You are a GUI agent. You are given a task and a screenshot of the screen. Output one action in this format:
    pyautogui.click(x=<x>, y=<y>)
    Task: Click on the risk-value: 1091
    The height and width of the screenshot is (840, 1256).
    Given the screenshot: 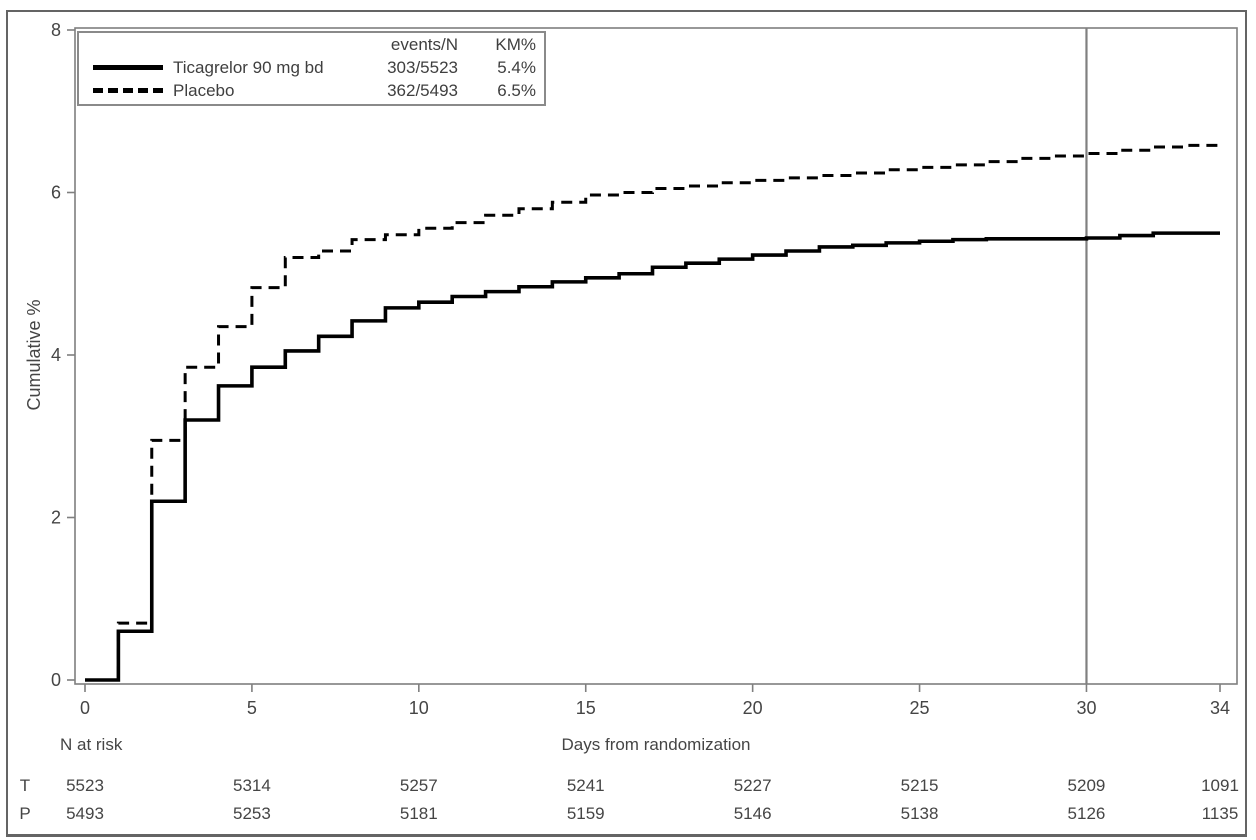 What is the action you would take?
    pyautogui.click(x=1220, y=785)
    